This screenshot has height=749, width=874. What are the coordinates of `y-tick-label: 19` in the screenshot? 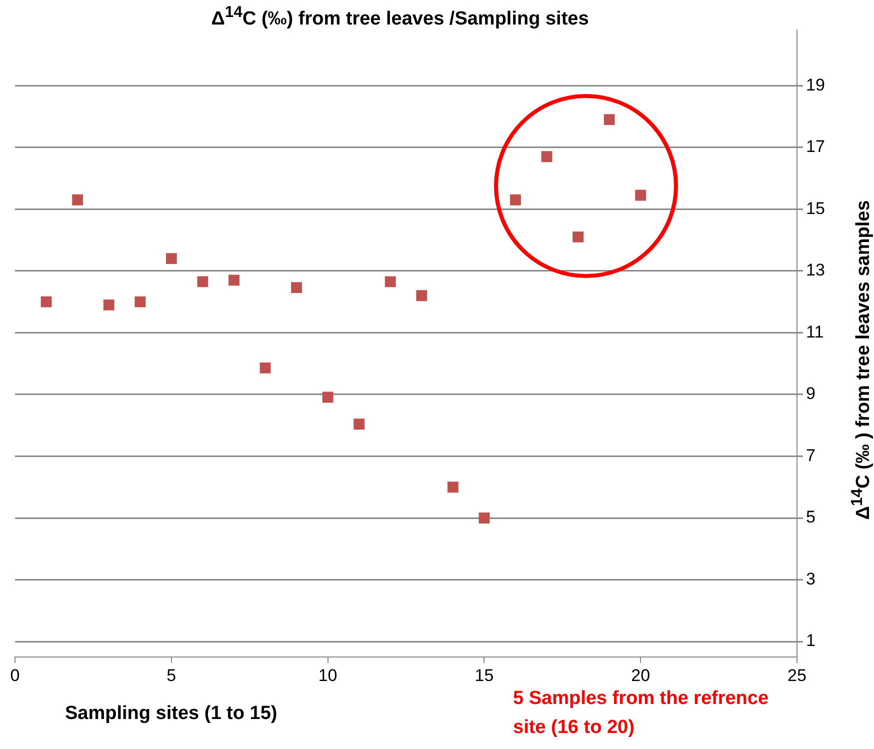 It's located at (815, 84).